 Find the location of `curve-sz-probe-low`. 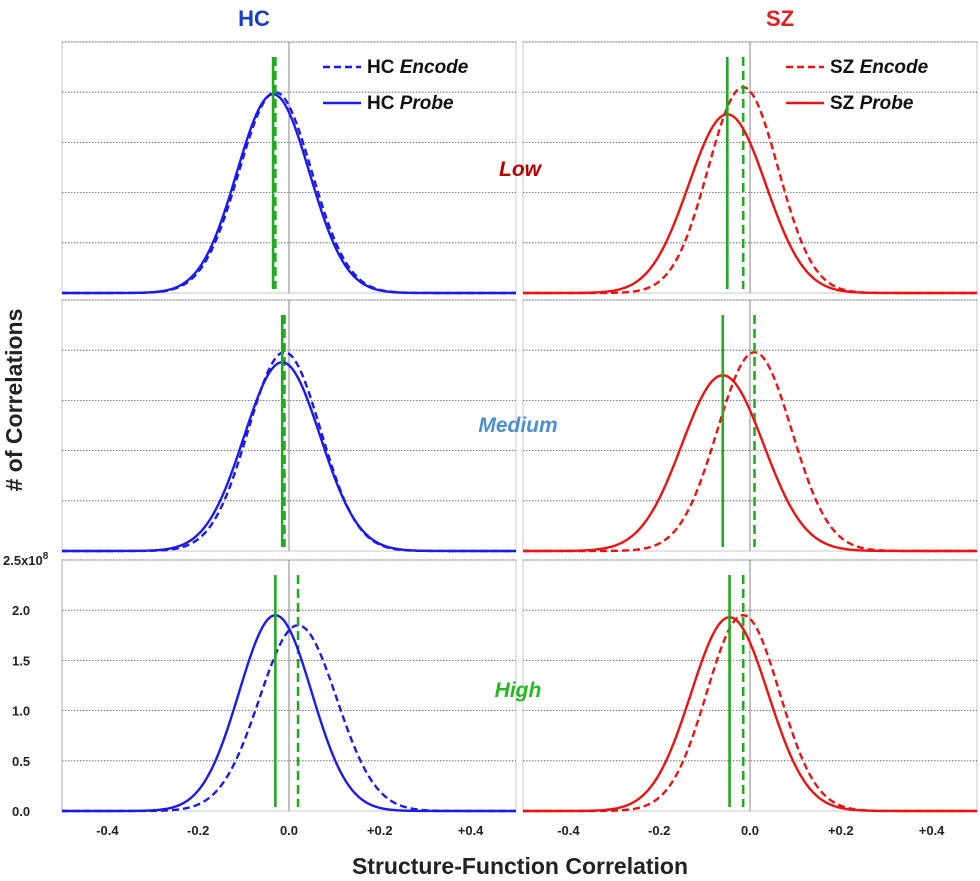

curve-sz-probe-low is located at coordinates (750, 204).